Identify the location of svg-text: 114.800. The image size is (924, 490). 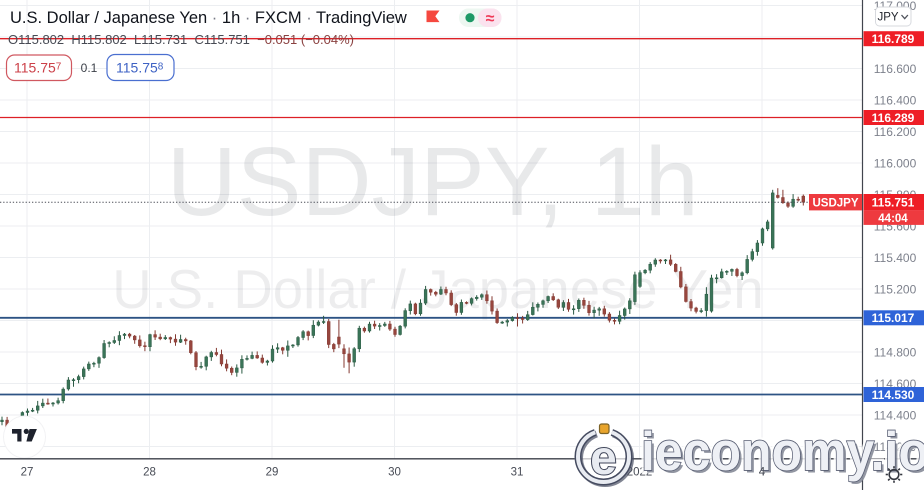
(895, 352).